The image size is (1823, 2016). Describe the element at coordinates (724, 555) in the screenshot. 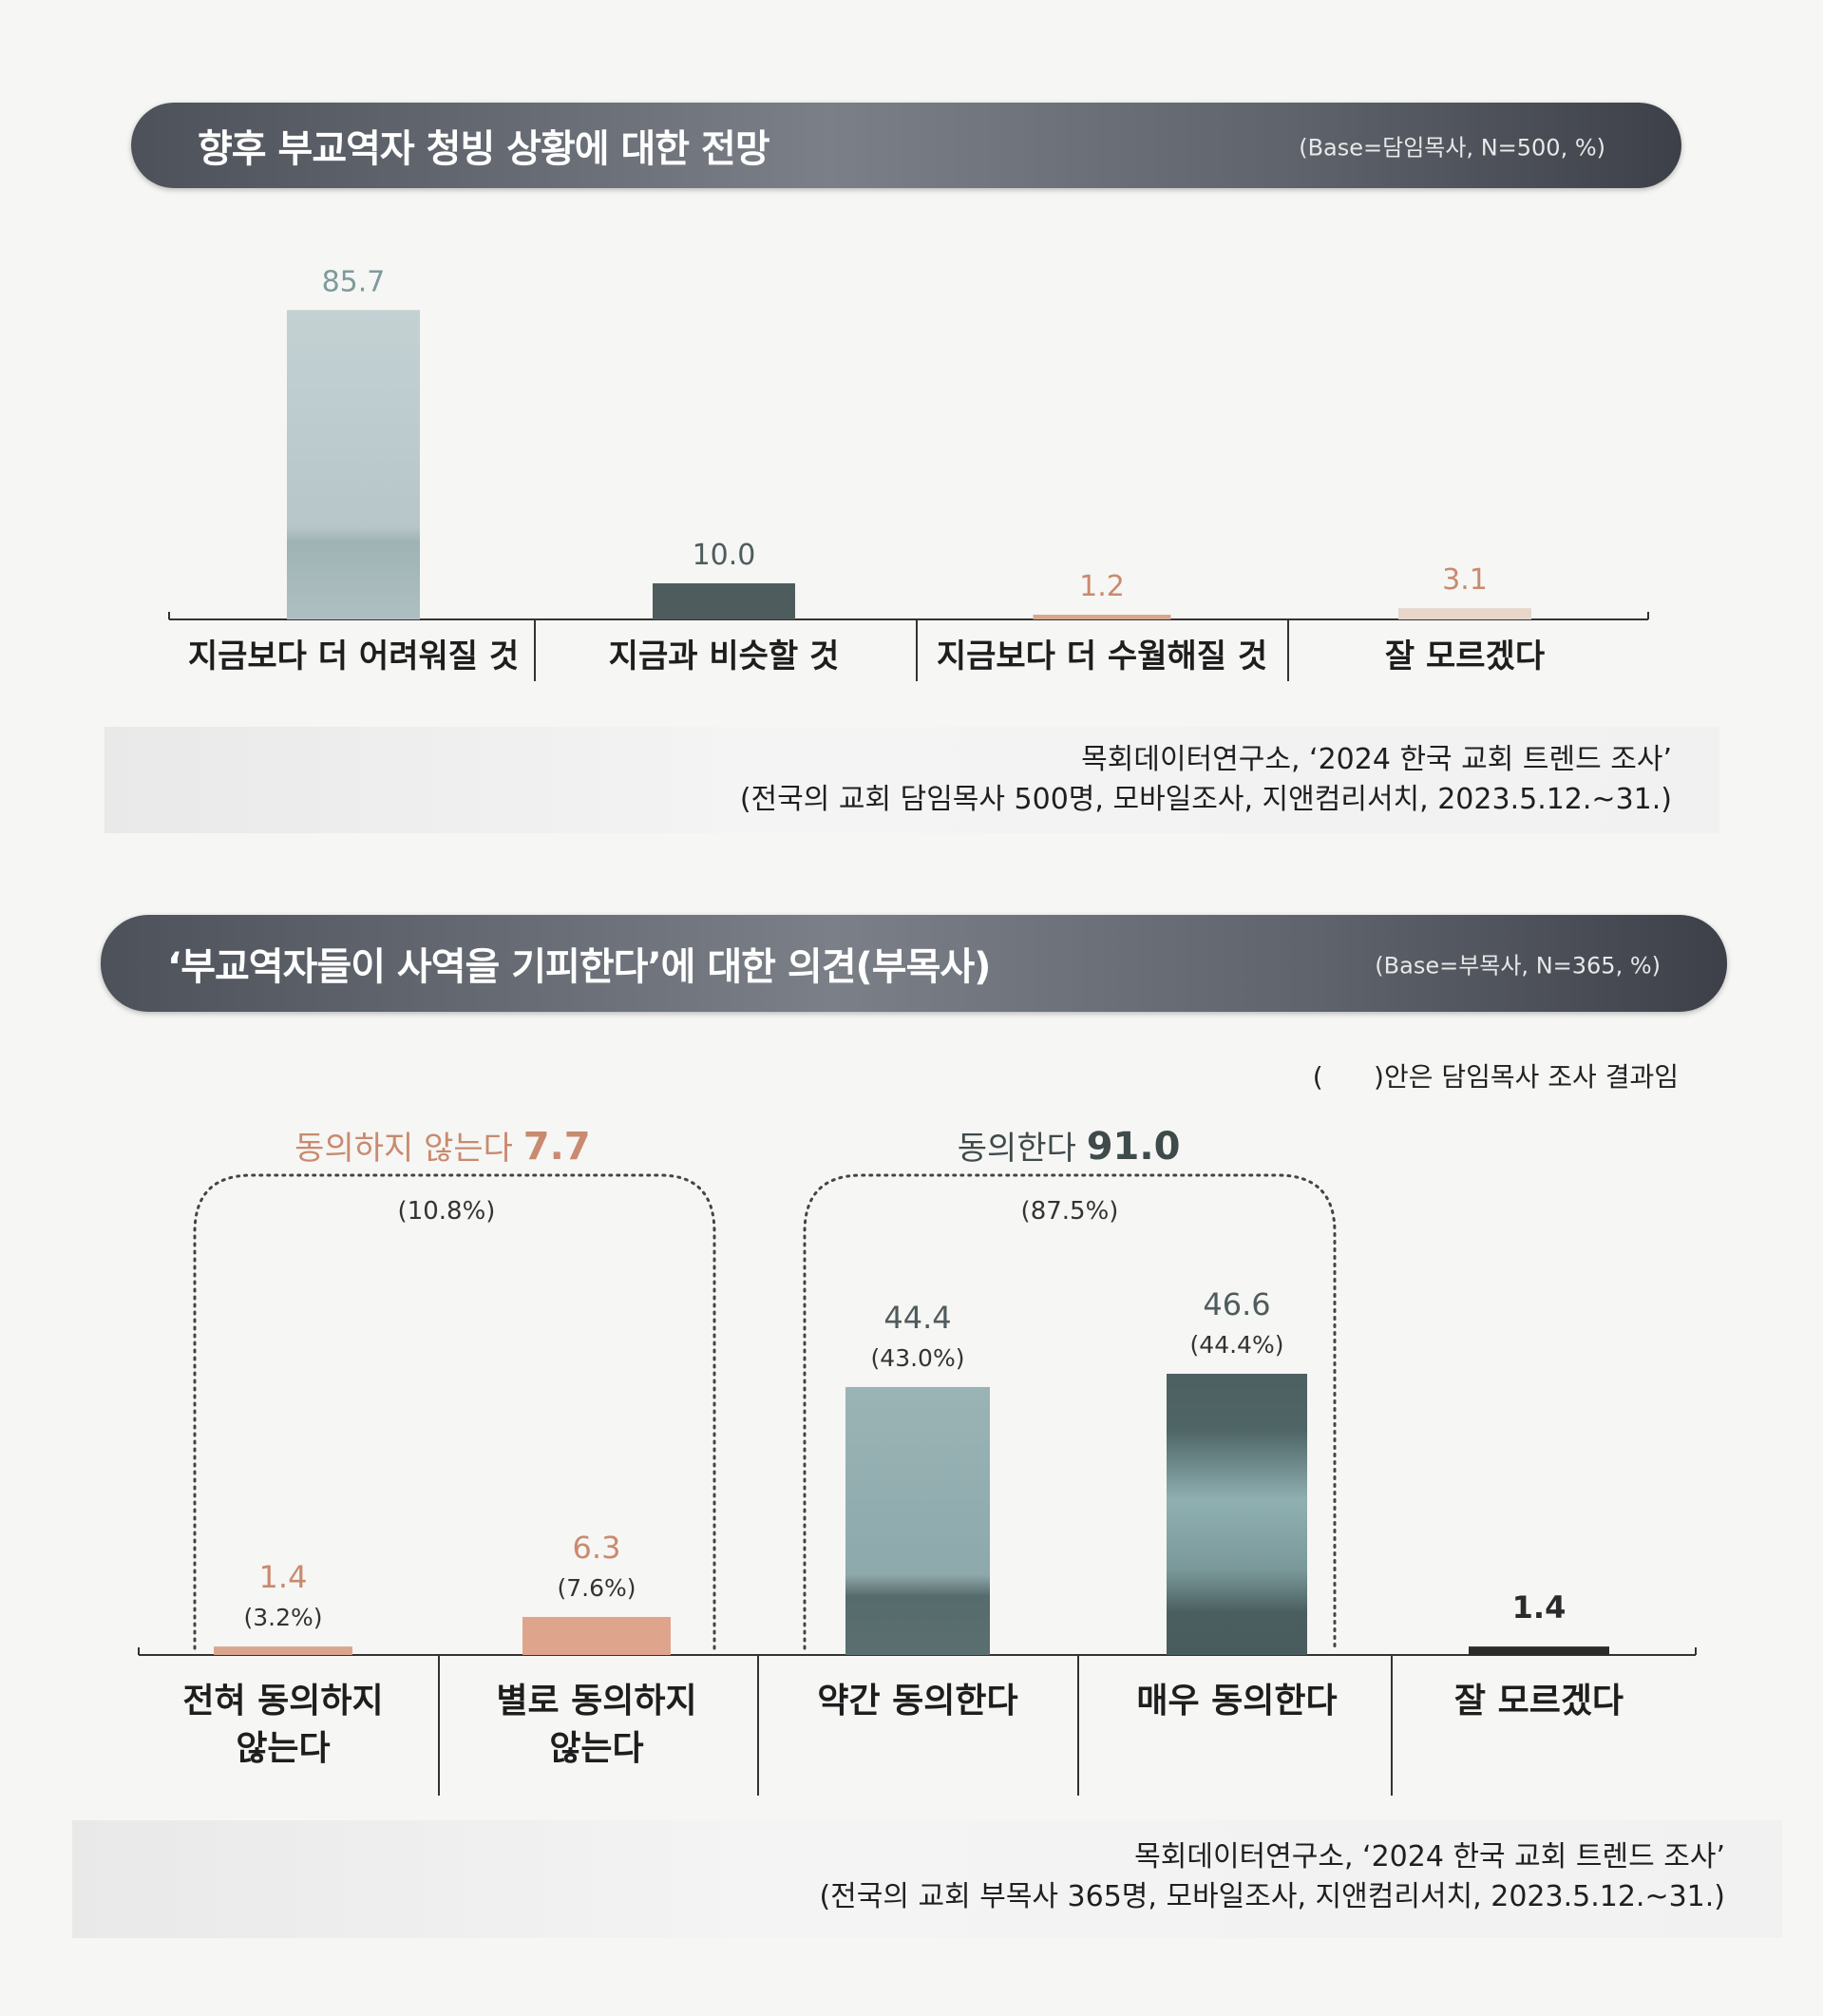

I see `chart1-value-label: 10.0` at that location.